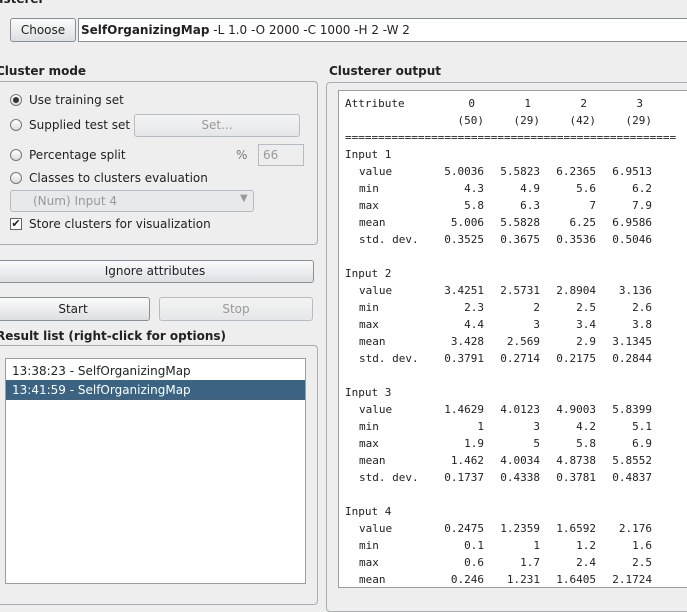  Describe the element at coordinates (523, 579) in the screenshot. I see `output-value: 1.231` at that location.